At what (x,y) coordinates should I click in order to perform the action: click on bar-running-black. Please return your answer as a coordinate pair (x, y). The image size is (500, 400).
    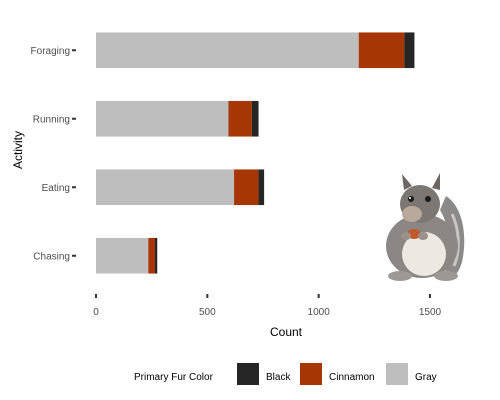
    Looking at the image, I should click on (255, 119).